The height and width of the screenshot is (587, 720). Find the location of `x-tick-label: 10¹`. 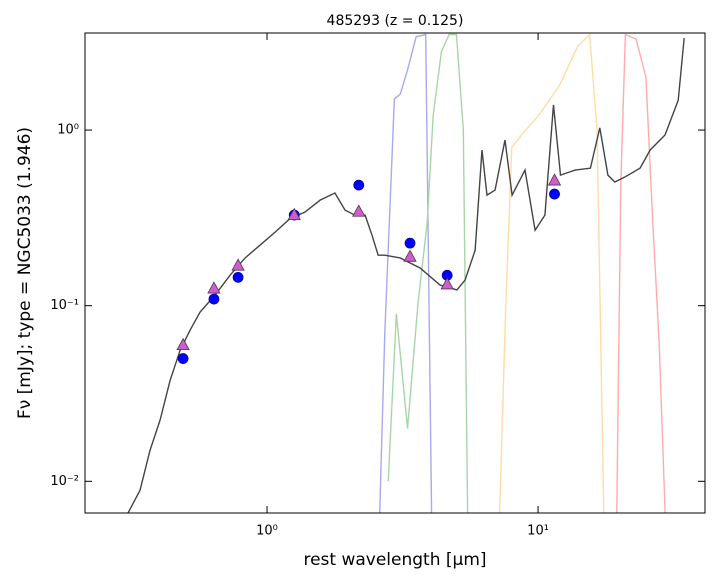

x-tick-label: 10¹ is located at coordinates (538, 531).